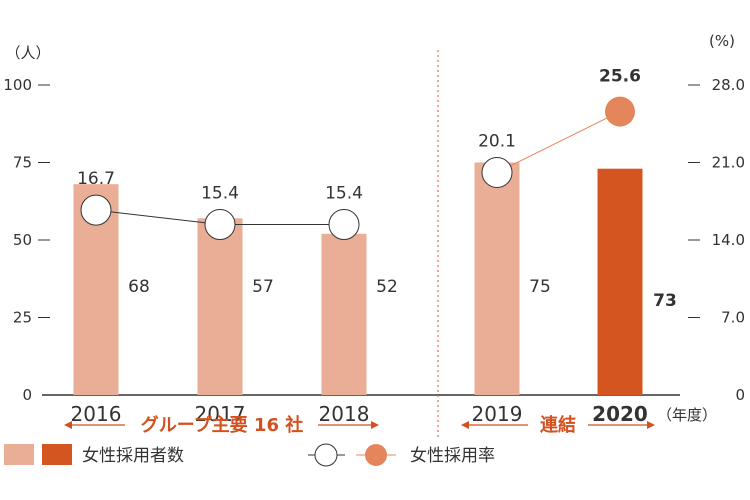  What do you see at coordinates (139, 287) in the screenshot?
I see `bar-value-label-2016: 68` at bounding box center [139, 287].